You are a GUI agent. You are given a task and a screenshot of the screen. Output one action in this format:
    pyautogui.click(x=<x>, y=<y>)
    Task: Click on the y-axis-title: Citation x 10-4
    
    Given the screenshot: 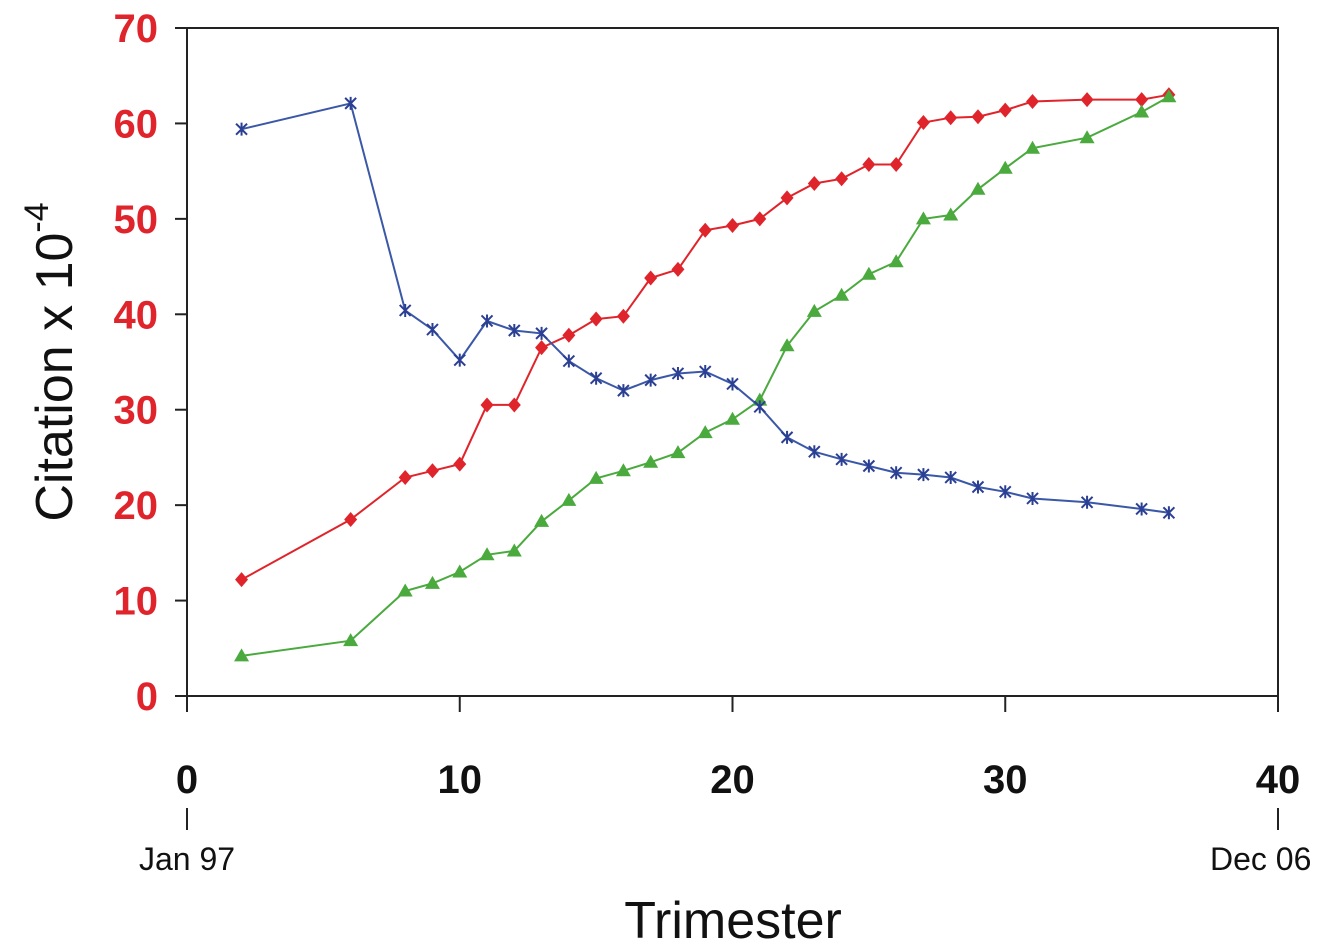 What is the action you would take?
    pyautogui.click(x=51, y=361)
    